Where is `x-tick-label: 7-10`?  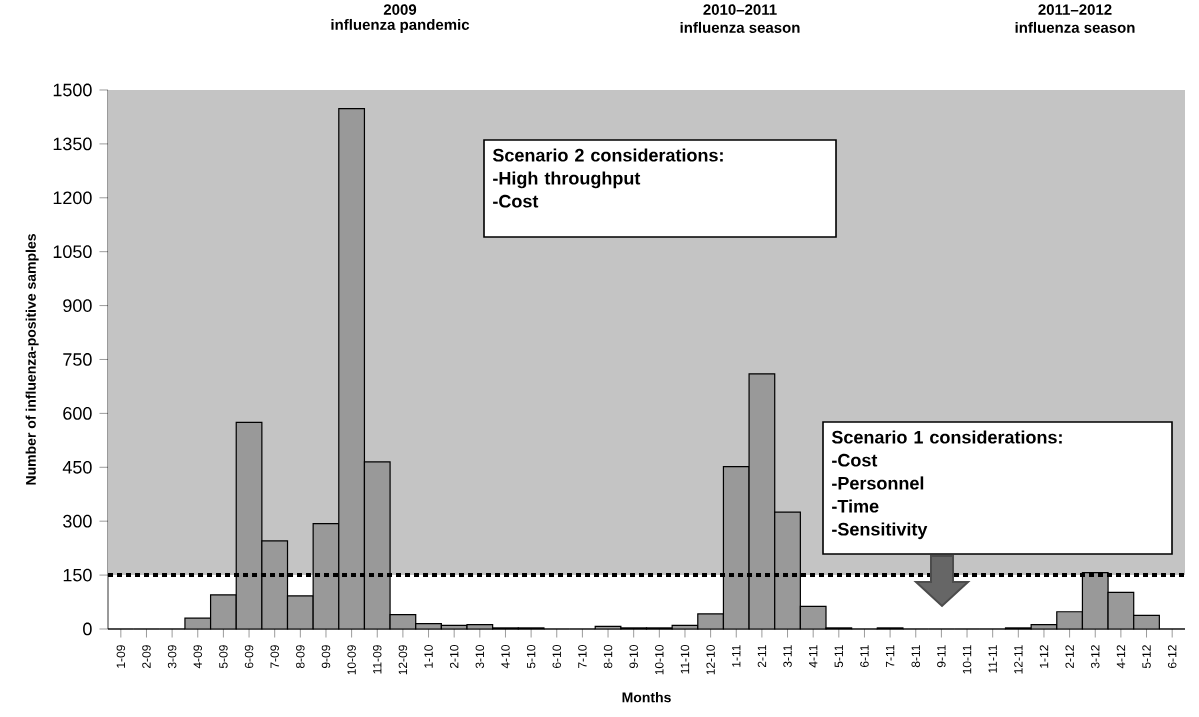
x-tick-label: 7-10 is located at coordinates (582, 656).